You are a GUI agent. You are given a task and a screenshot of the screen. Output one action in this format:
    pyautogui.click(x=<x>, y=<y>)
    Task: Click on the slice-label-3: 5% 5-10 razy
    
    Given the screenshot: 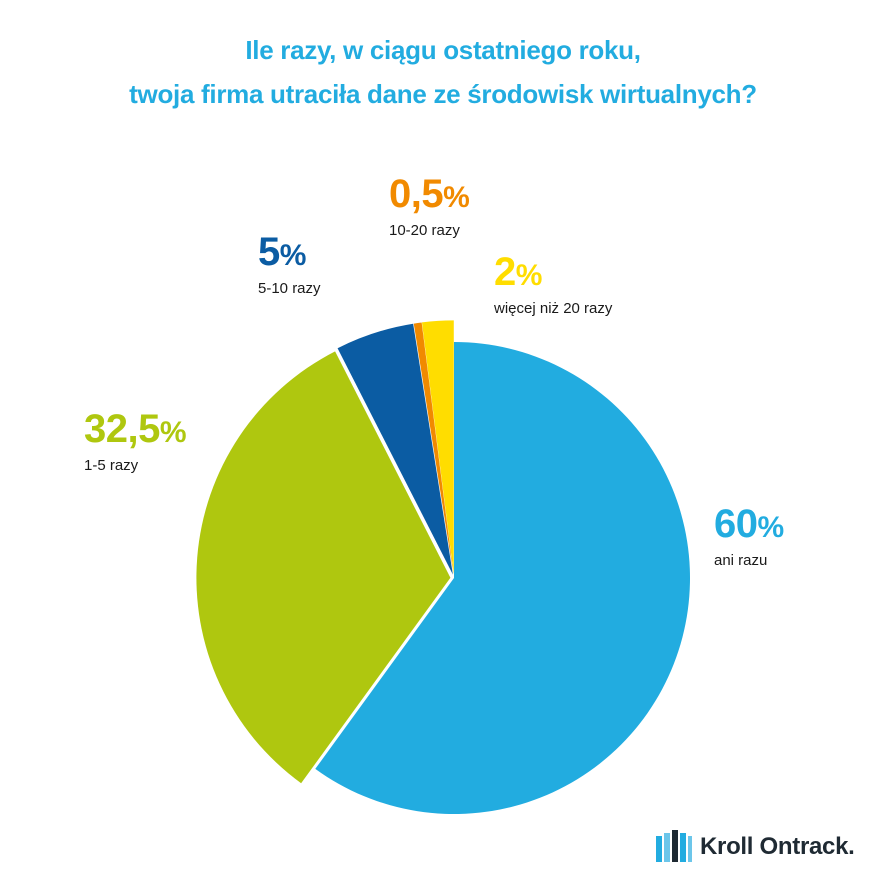 What is the action you would take?
    pyautogui.click(x=289, y=263)
    